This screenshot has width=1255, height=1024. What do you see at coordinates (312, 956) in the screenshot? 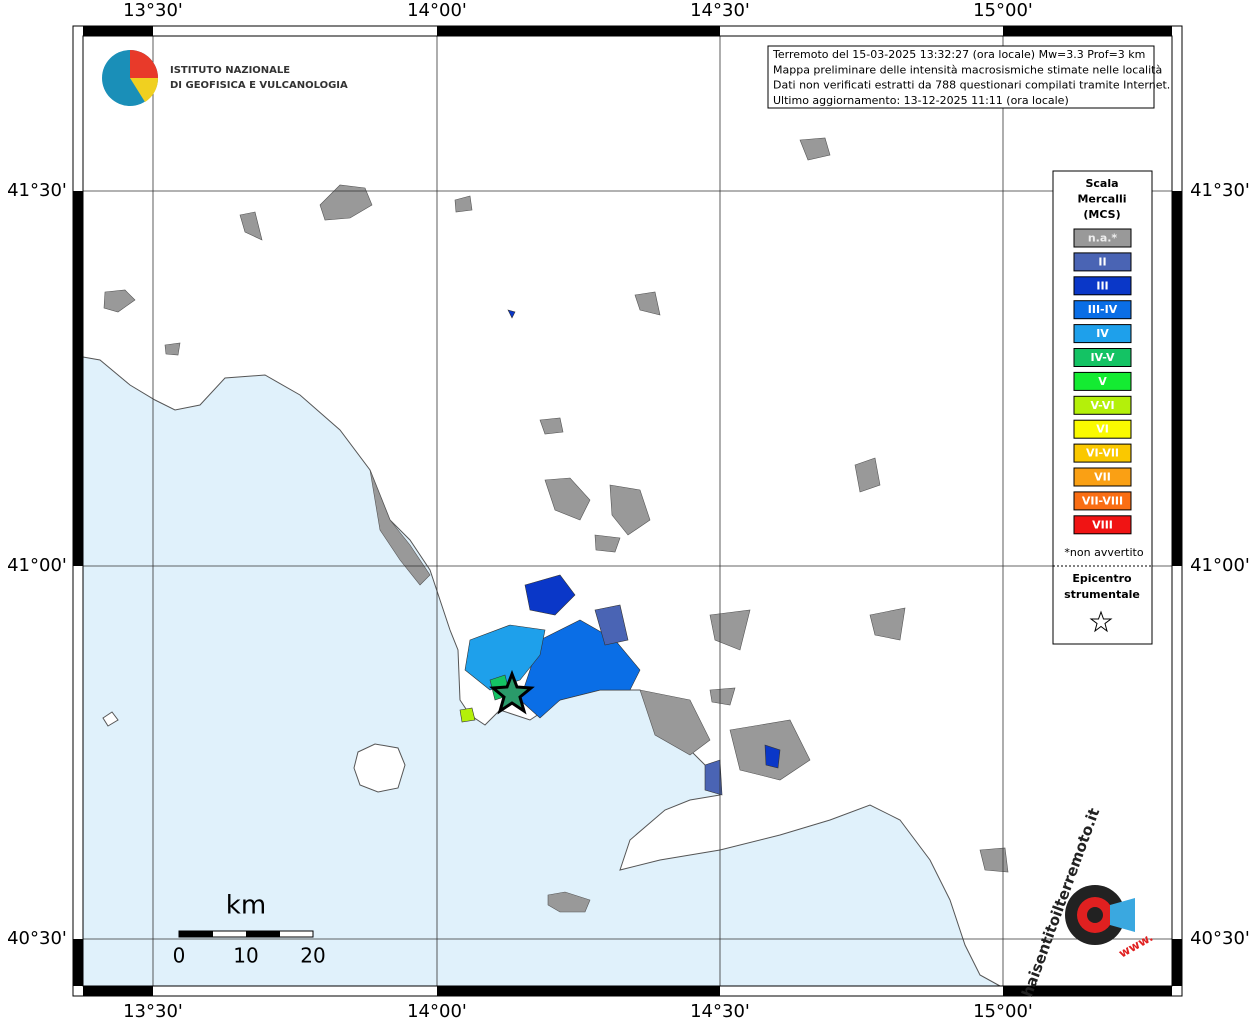
I see `scale-label: 20` at bounding box center [312, 956].